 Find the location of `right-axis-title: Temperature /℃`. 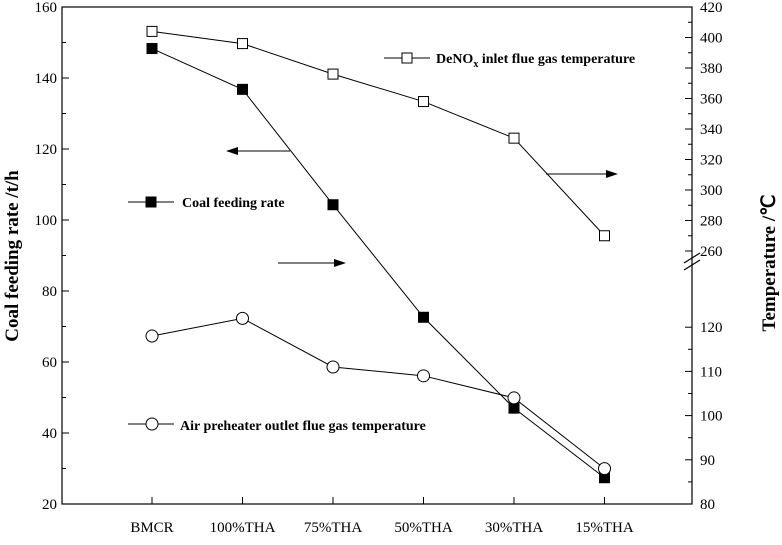

right-axis-title: Temperature /℃ is located at coordinates (769, 263).